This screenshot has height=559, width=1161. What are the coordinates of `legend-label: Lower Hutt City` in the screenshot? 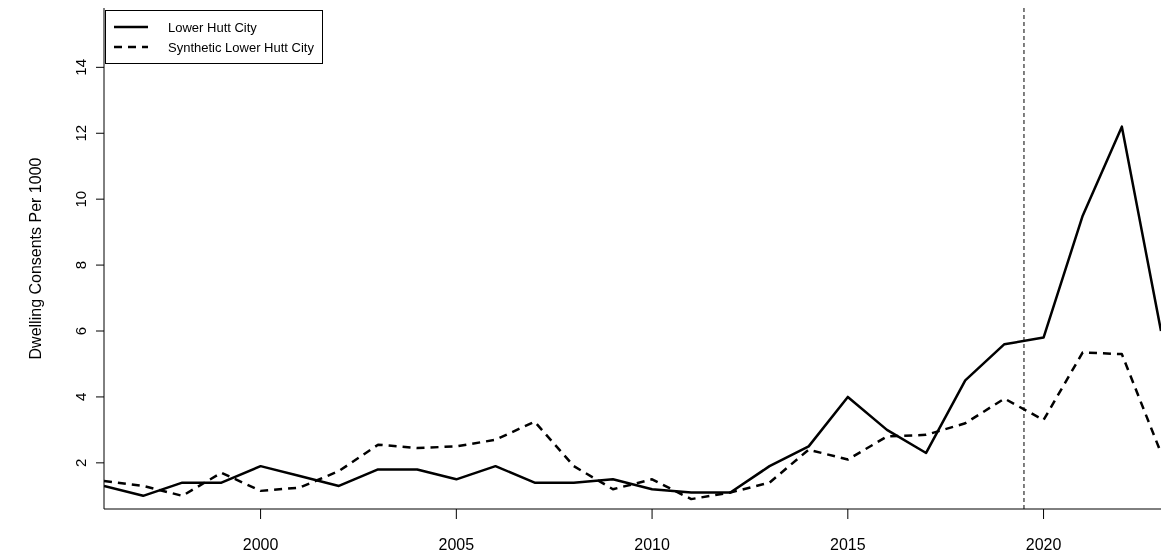 It's located at (212, 27).